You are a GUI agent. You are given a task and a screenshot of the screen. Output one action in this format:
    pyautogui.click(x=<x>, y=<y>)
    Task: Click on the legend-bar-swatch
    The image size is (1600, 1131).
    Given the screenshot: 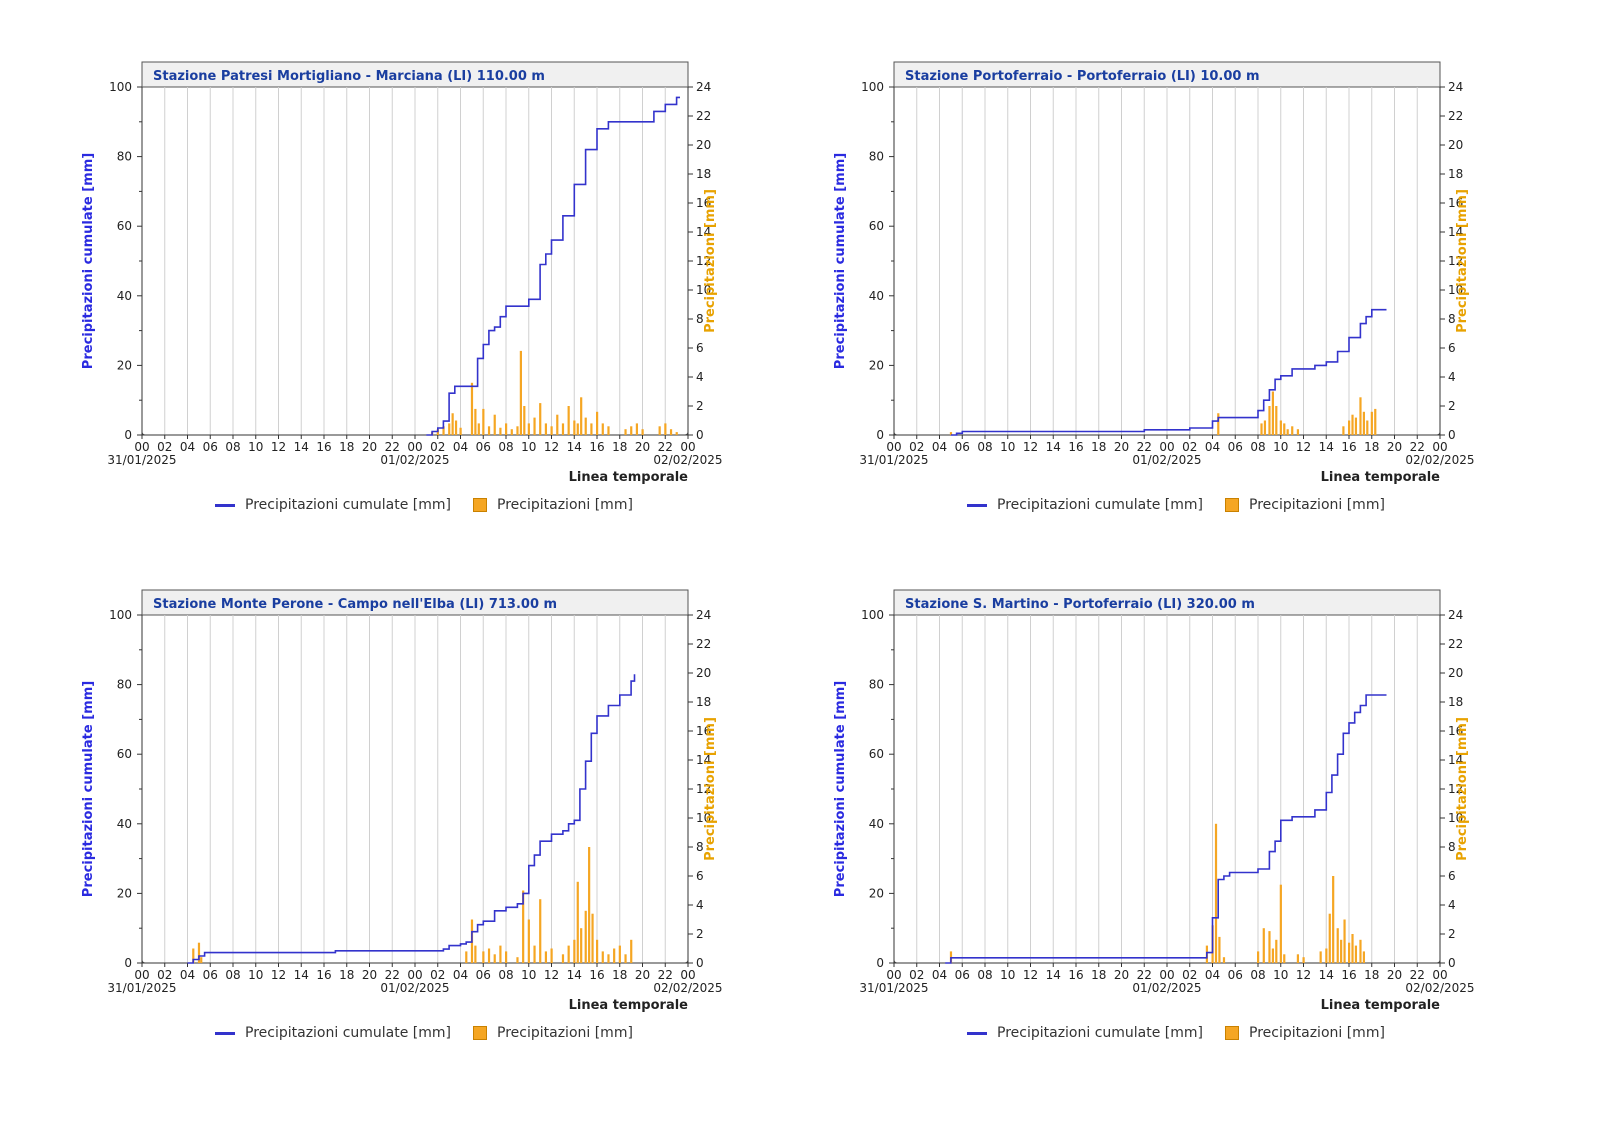 What is the action you would take?
    pyautogui.click(x=1232, y=505)
    